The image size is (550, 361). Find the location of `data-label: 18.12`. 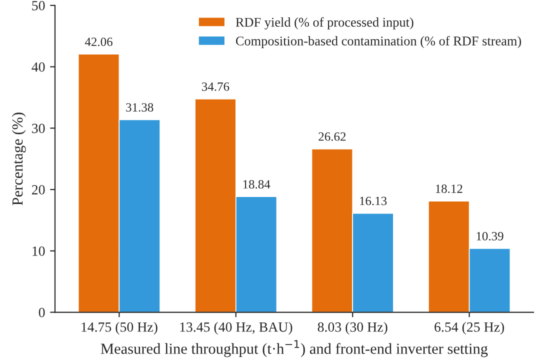

data-label: 18.12 is located at coordinates (449, 189).